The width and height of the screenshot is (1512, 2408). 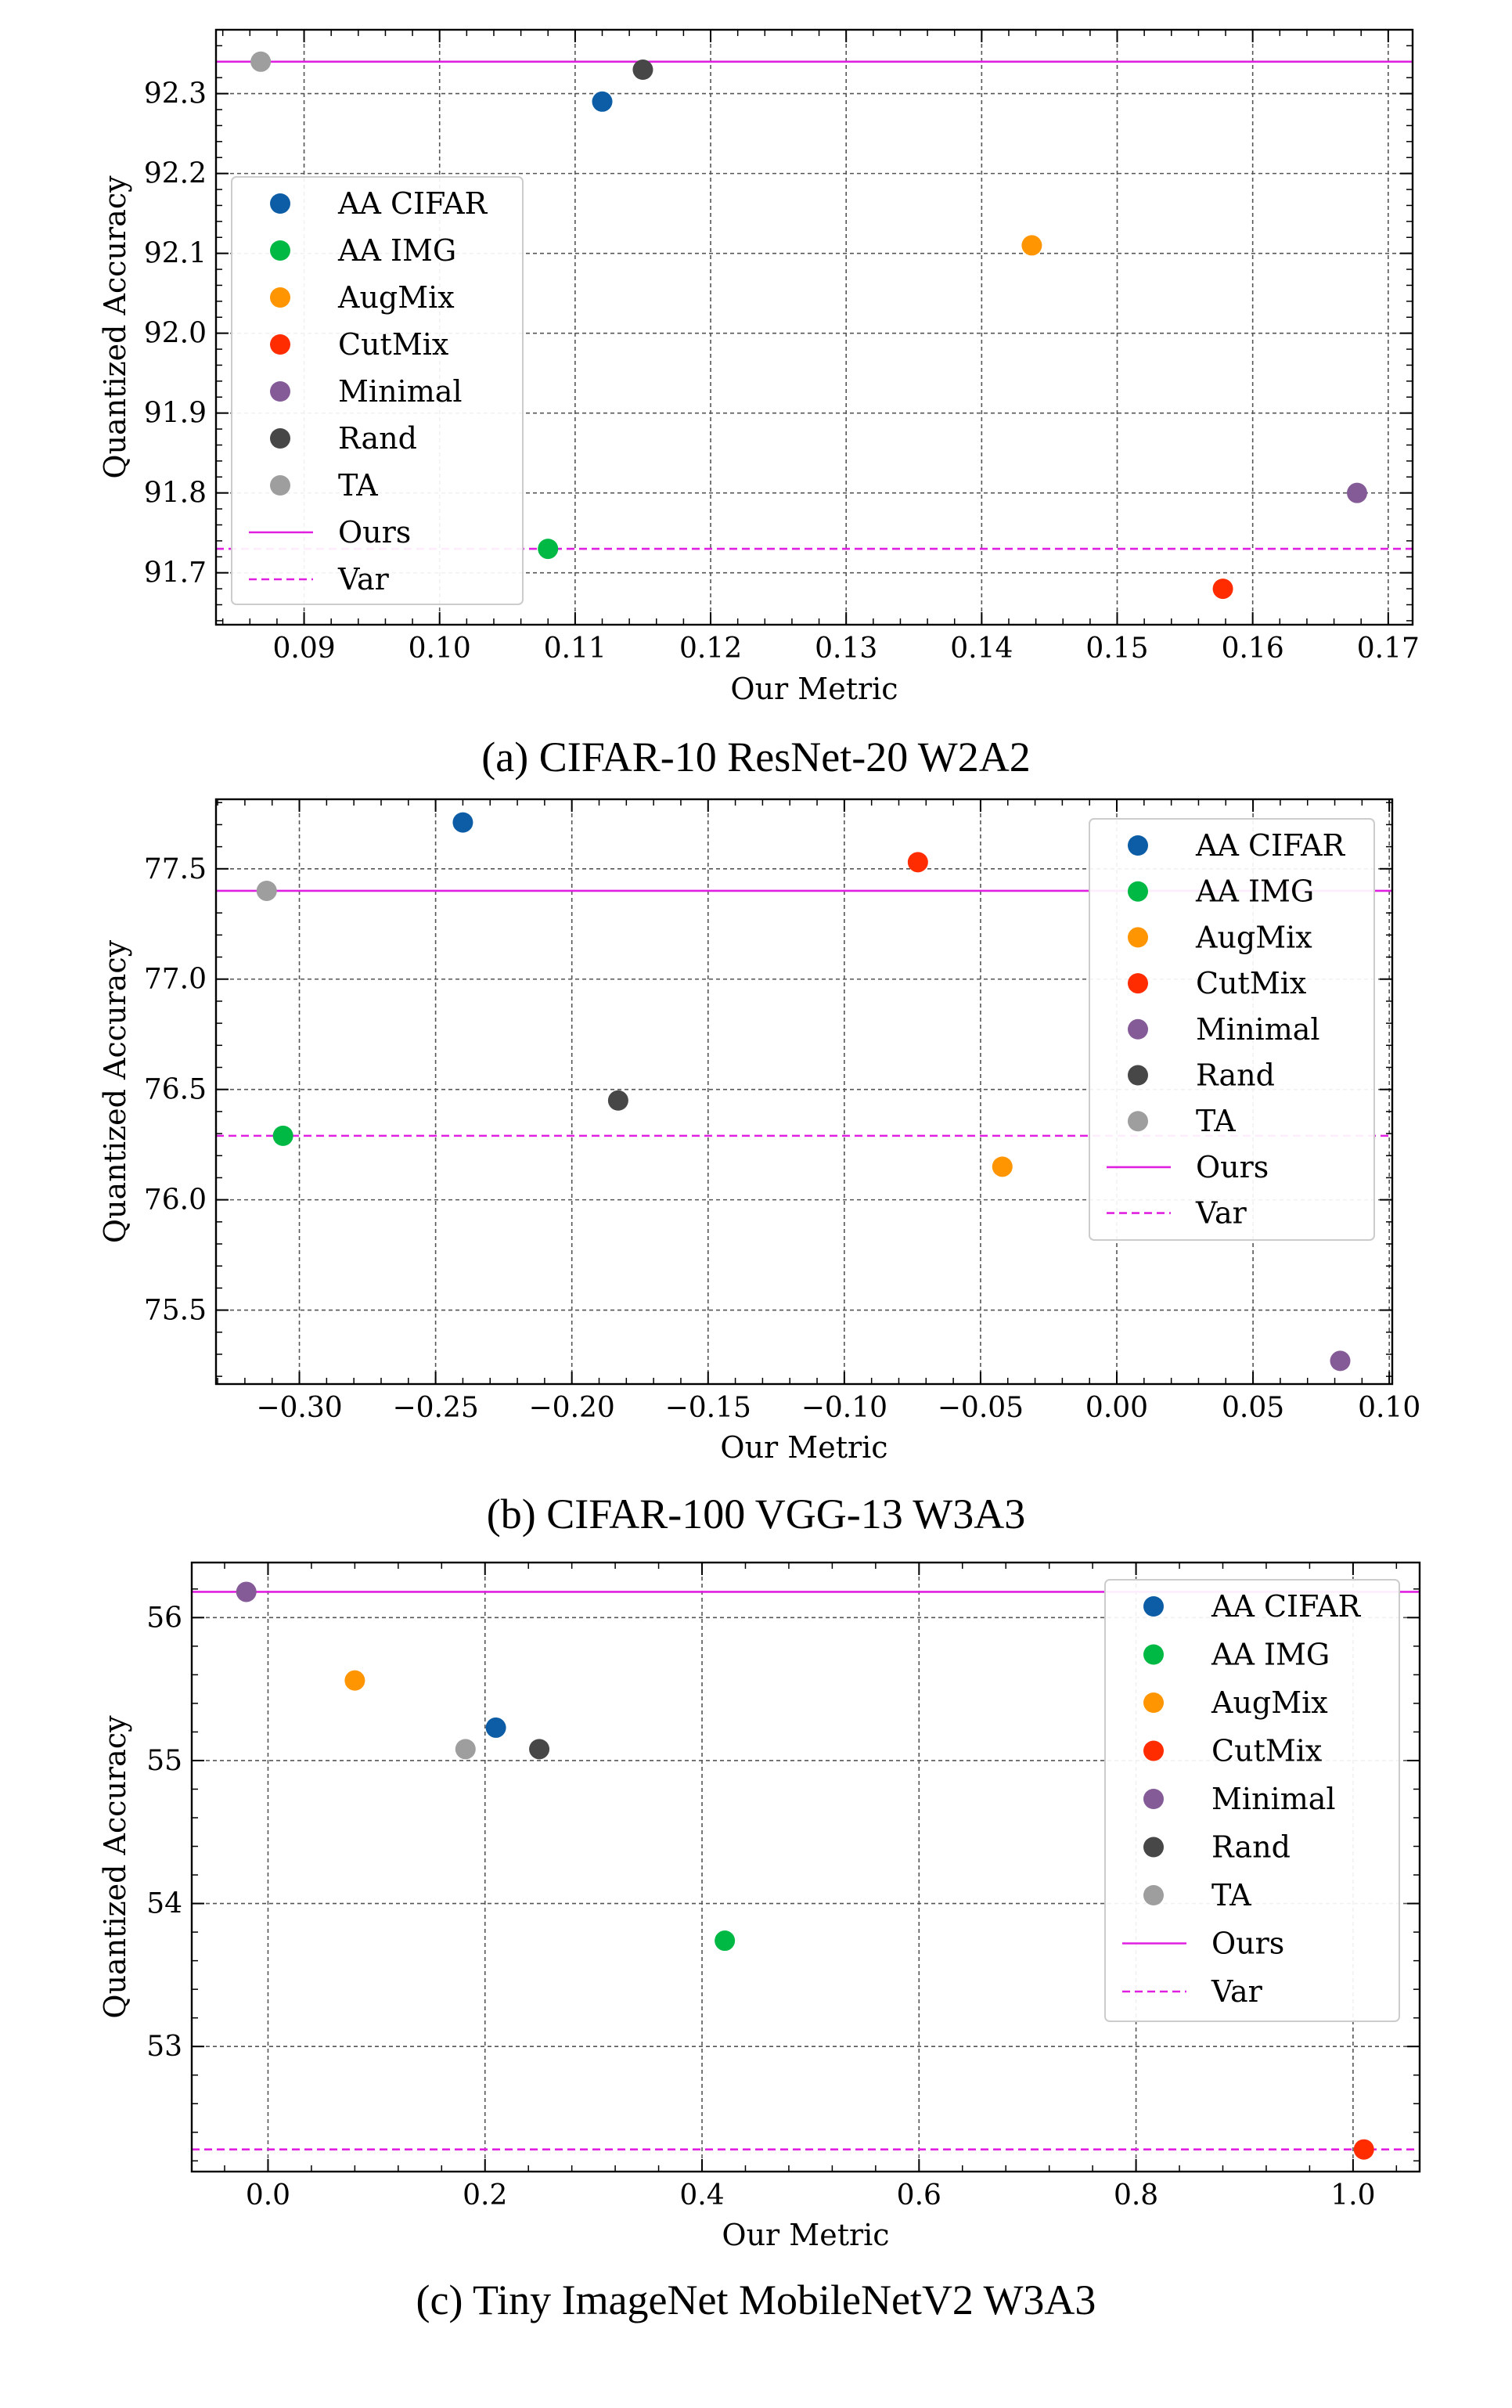 What do you see at coordinates (485, 2195) in the screenshot?
I see `x-tick-label: 0.2` at bounding box center [485, 2195].